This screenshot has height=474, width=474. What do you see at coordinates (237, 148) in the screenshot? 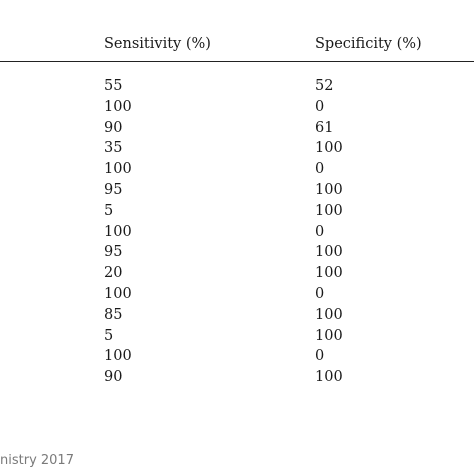
I see `table-row: 35 100` at bounding box center [237, 148].